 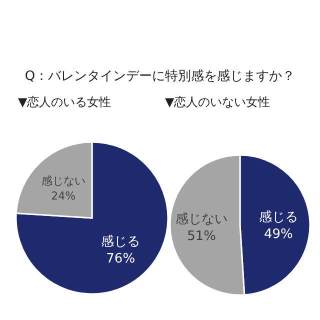 I want to click on data-label: 51%, so click(x=201, y=236).